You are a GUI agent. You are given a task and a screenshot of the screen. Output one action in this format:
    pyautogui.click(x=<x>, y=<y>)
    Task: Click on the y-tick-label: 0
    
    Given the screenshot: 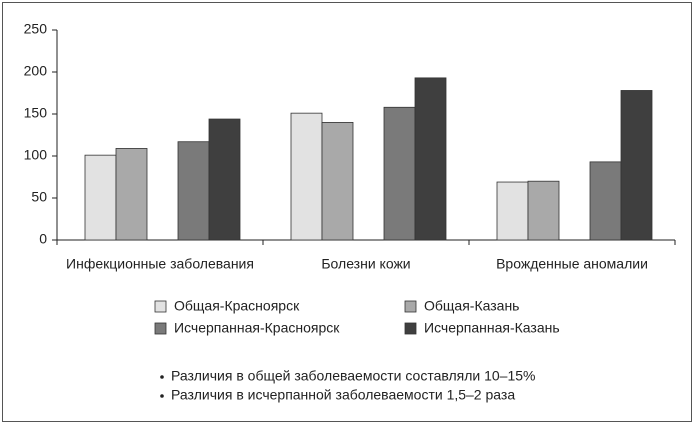 What is the action you would take?
    pyautogui.click(x=43, y=239)
    